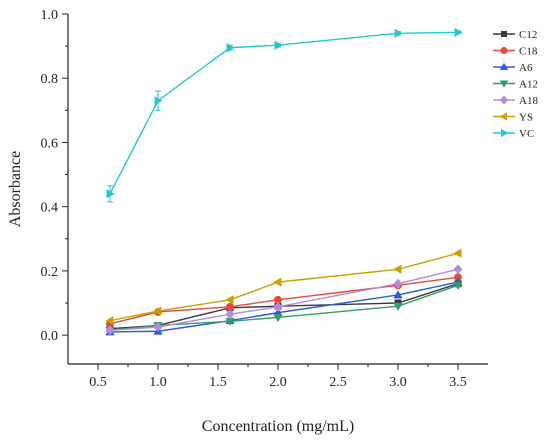 The height and width of the screenshot is (442, 550). What do you see at coordinates (15, 189) in the screenshot?
I see `y-axis-title: Absorbance` at bounding box center [15, 189].